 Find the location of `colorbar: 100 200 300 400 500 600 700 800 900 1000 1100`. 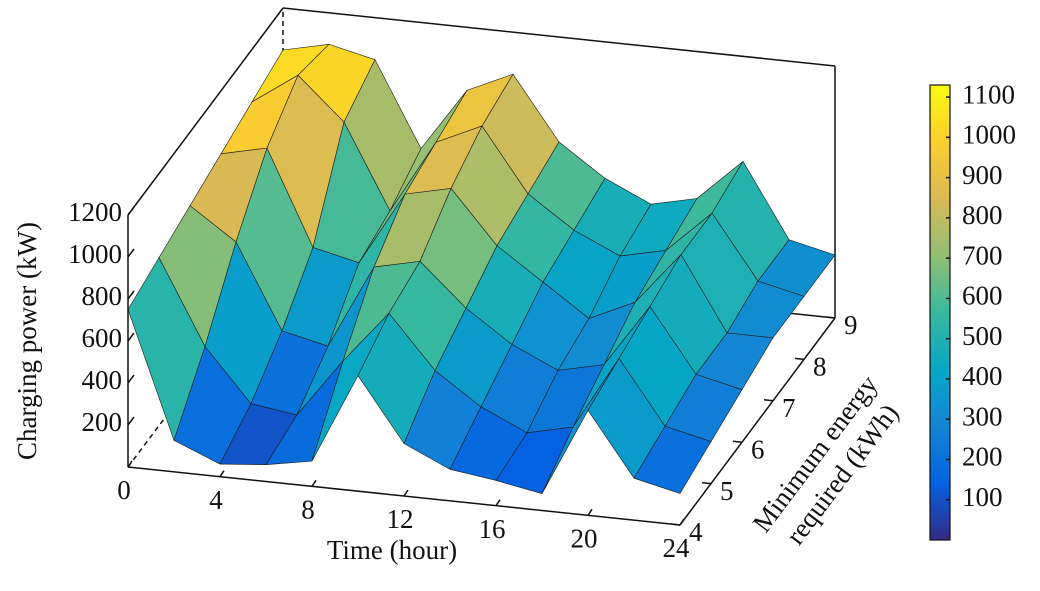

colorbar: 100 200 300 400 500 600 700 800 900 1000 1100 is located at coordinates (972, 310).